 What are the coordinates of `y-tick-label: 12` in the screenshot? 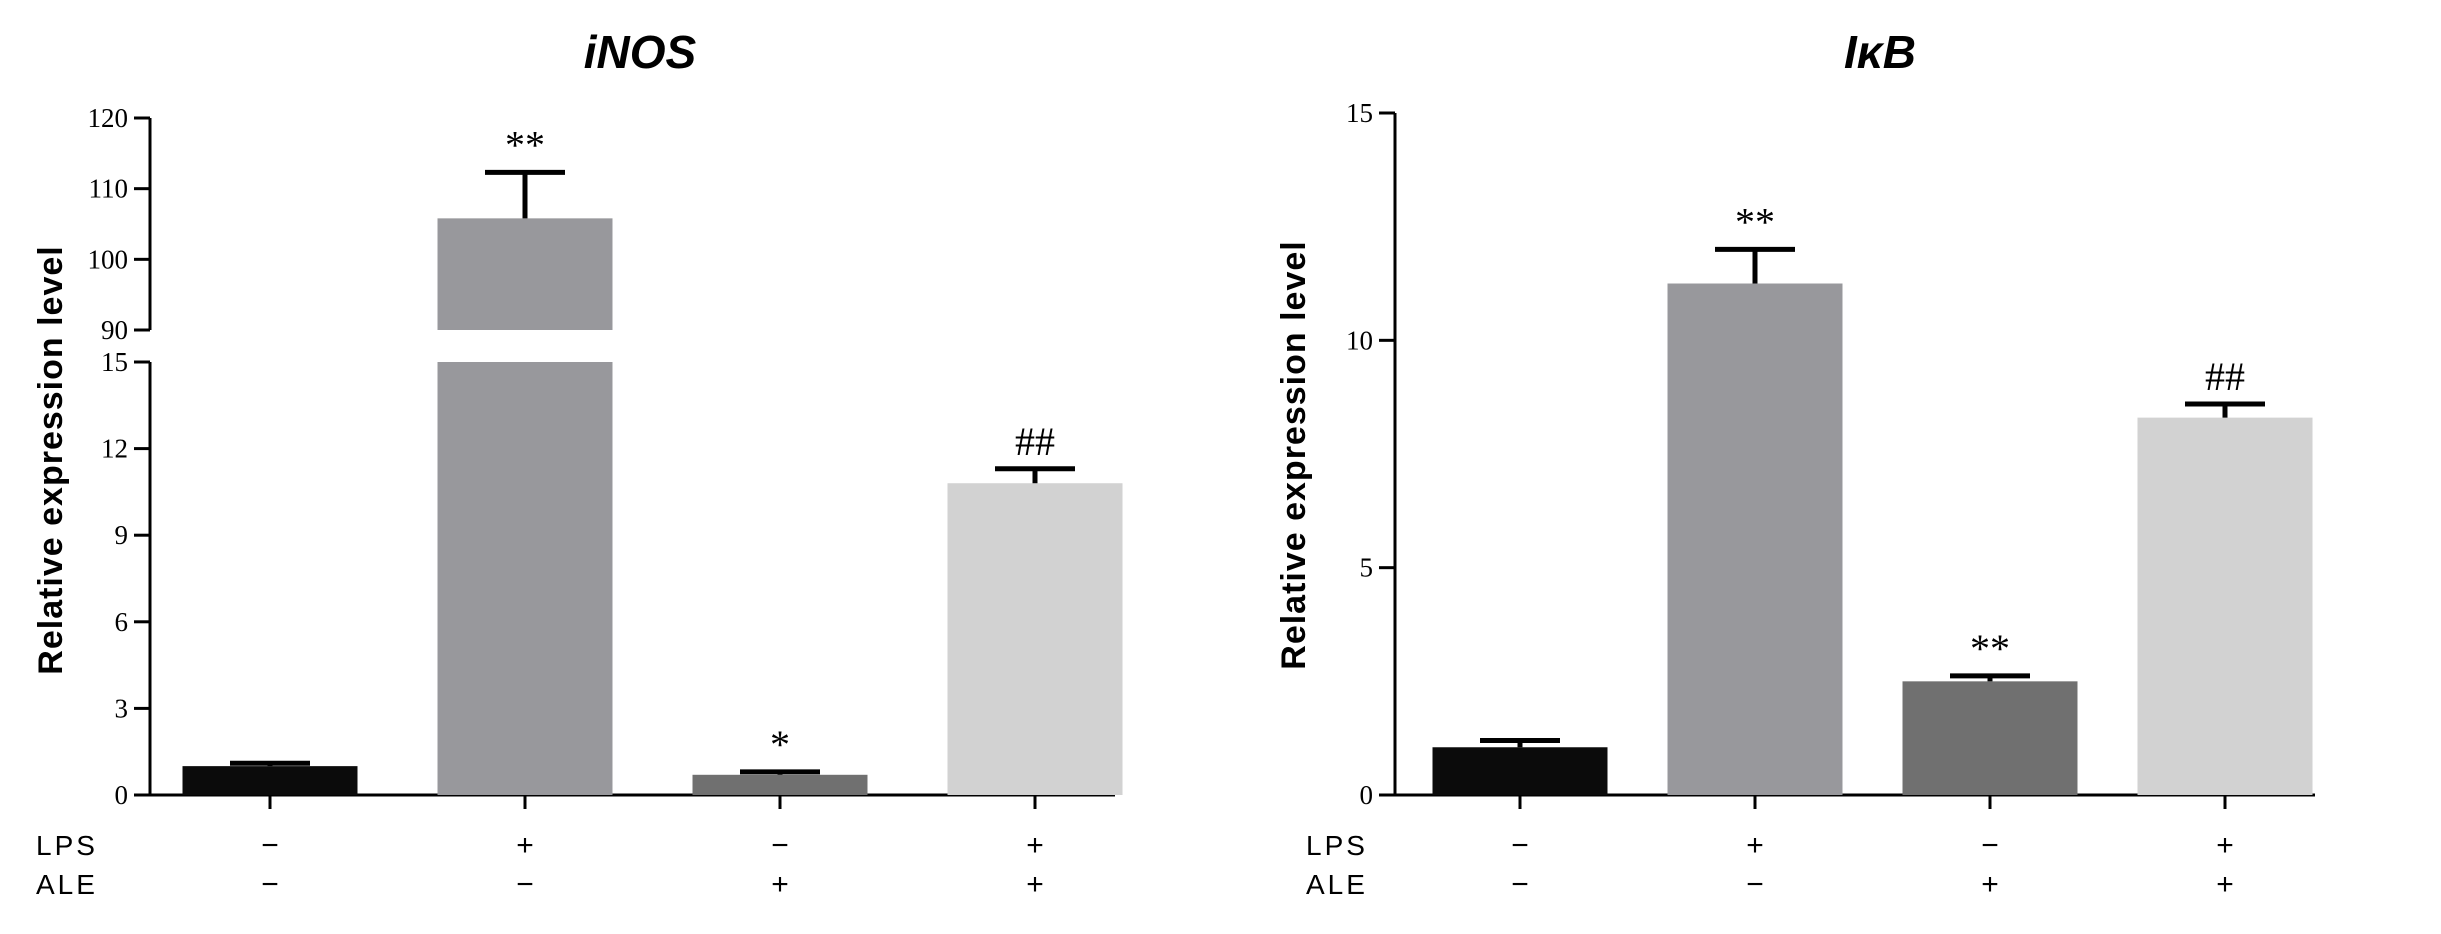 It's located at (114, 449).